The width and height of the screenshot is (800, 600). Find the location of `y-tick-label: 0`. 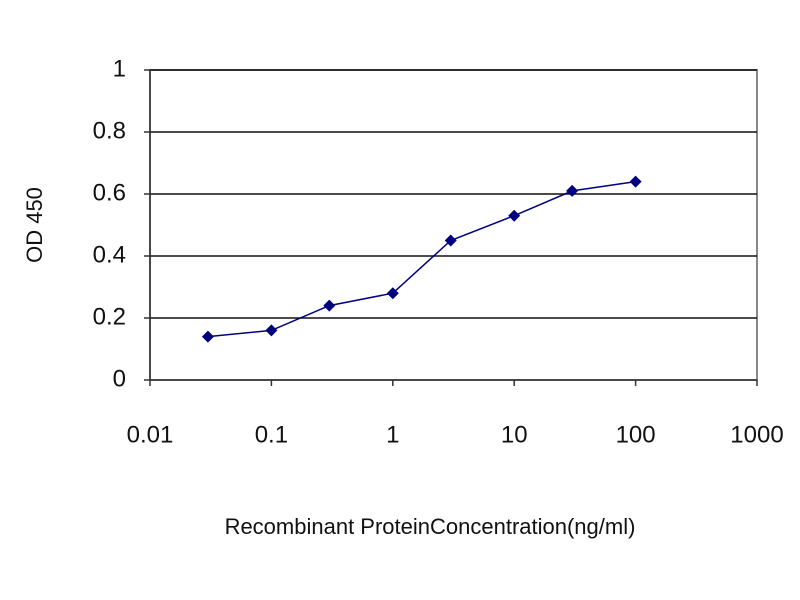

y-tick-label: 0 is located at coordinates (119, 378).